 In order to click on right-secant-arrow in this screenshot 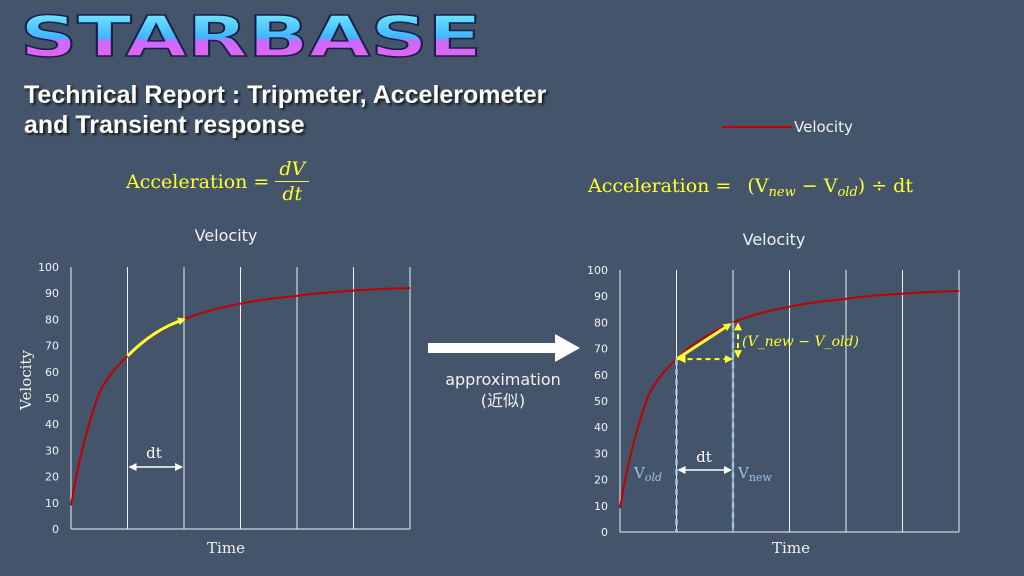, I will do `click(703, 342)`.